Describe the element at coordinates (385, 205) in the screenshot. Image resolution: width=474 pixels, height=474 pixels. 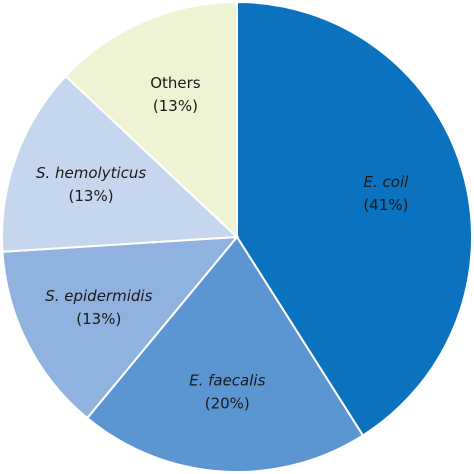
I see `slice-value-label: (41%)` at that location.